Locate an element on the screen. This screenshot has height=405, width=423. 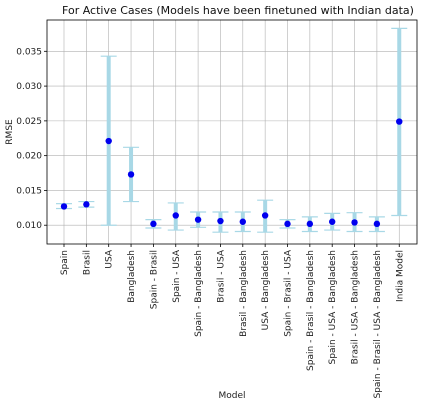
y-tick-label: 0.025 is located at coordinates (29, 122).